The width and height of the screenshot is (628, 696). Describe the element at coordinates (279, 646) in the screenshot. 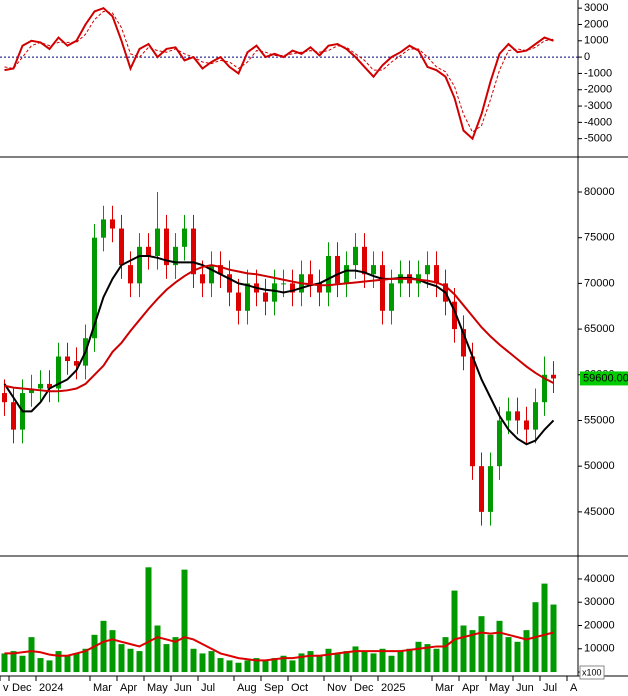

I see `line-series` at that location.